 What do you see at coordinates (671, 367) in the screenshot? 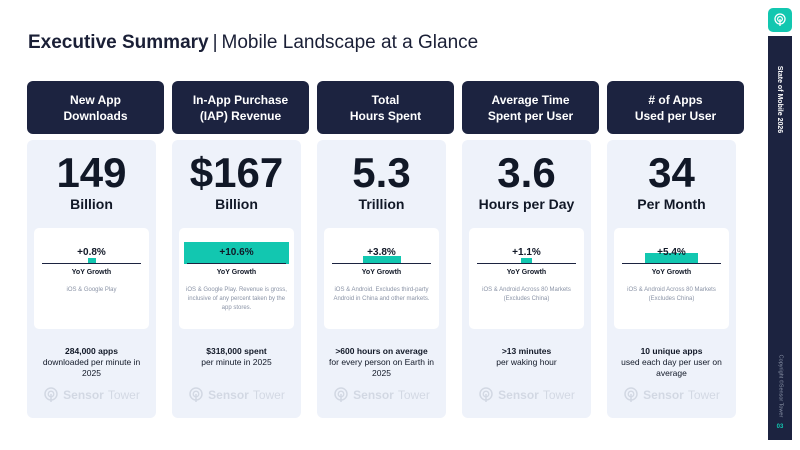
I see `metric-fact-text: used each day per user on average` at bounding box center [671, 367].